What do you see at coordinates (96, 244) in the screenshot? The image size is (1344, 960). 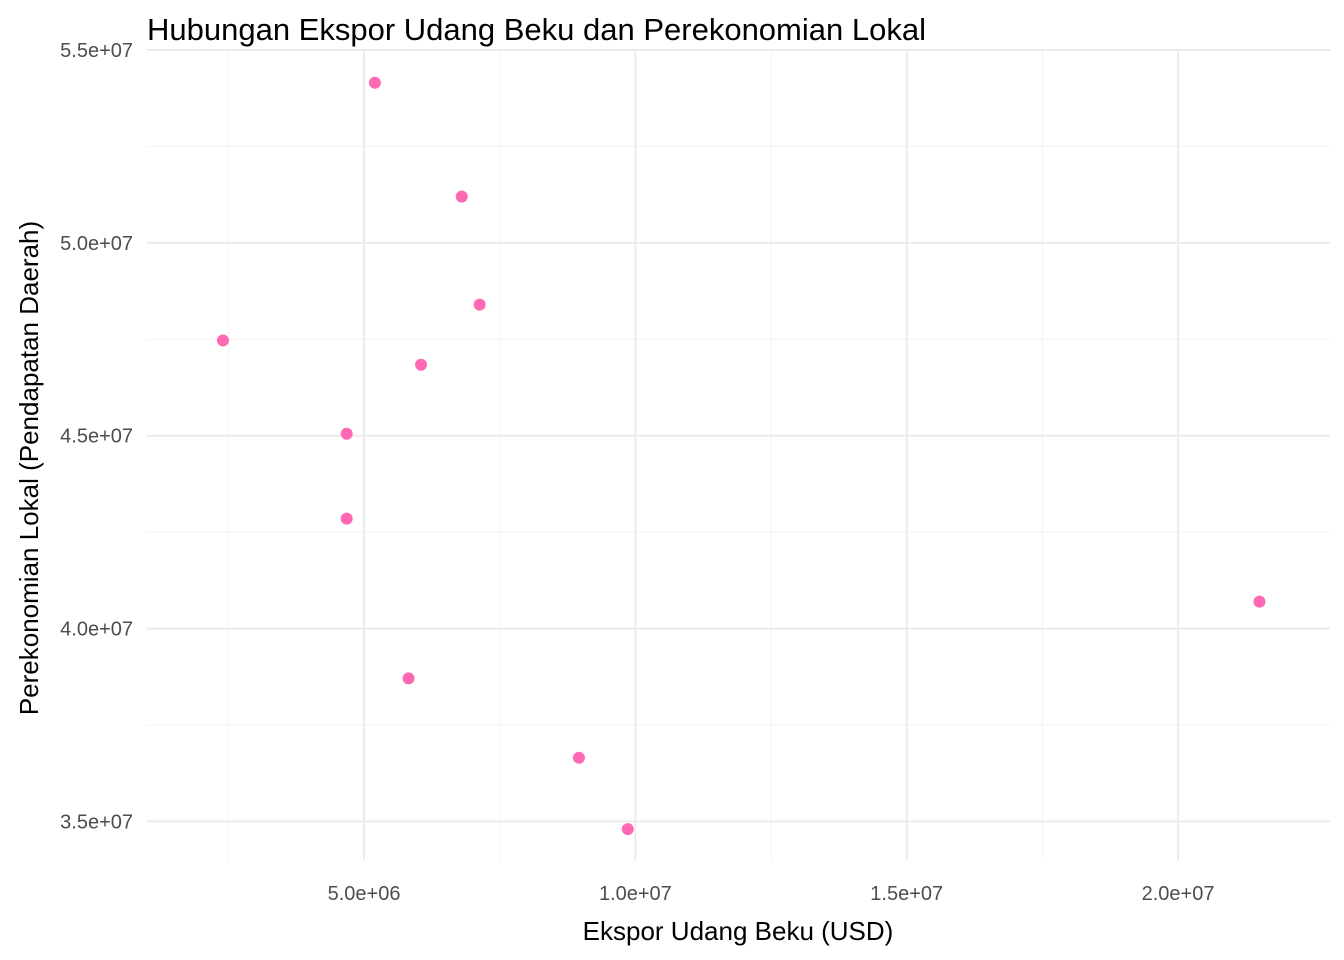 I see `y-tick-label: 5.0e+07` at bounding box center [96, 244].